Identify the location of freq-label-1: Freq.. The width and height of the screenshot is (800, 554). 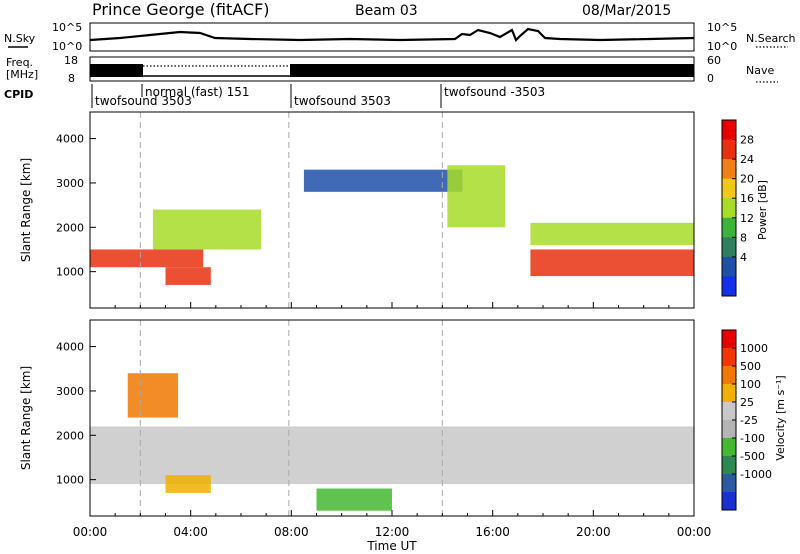
(19, 62).